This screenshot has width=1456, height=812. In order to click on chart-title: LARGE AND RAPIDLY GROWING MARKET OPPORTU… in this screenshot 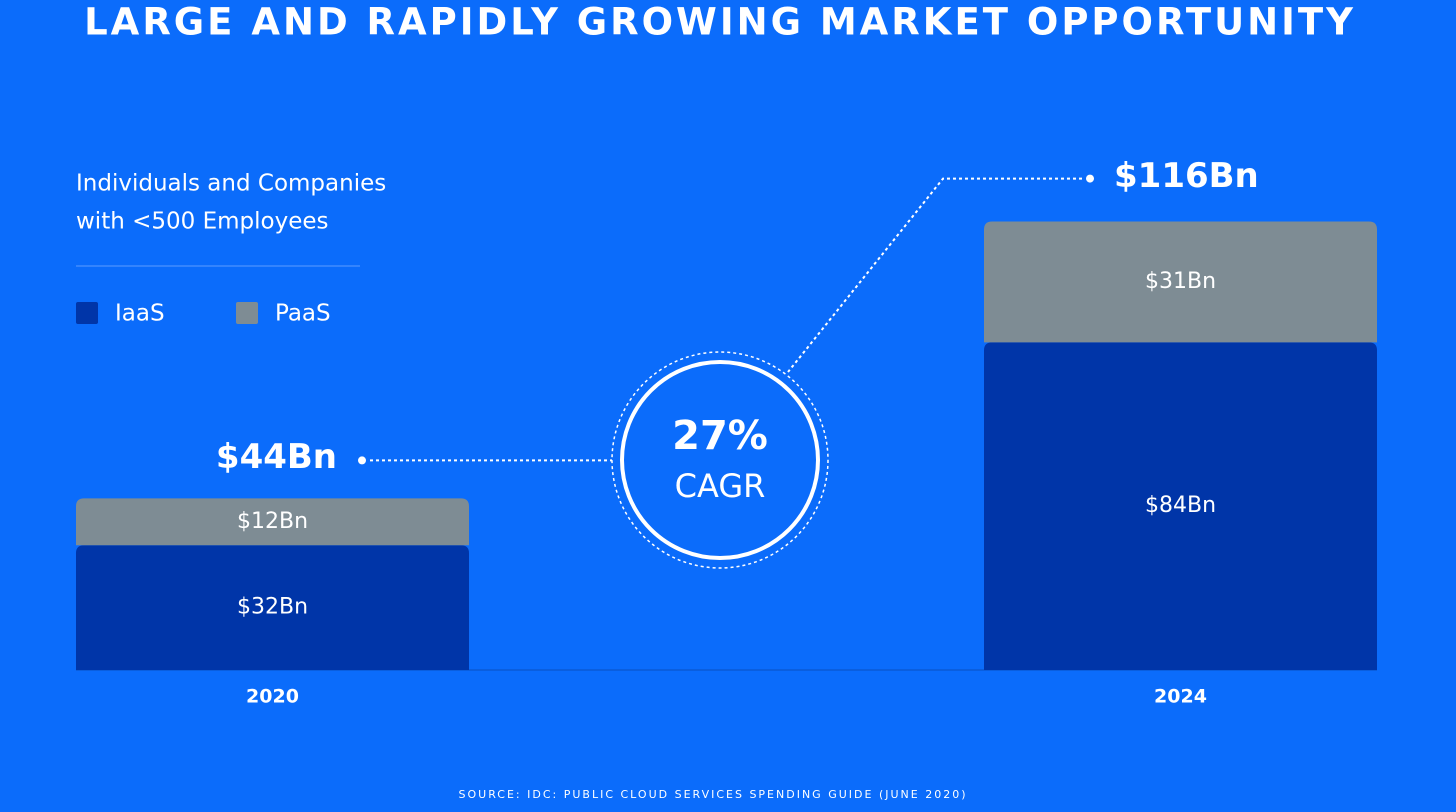, I will do `click(720, 22)`.